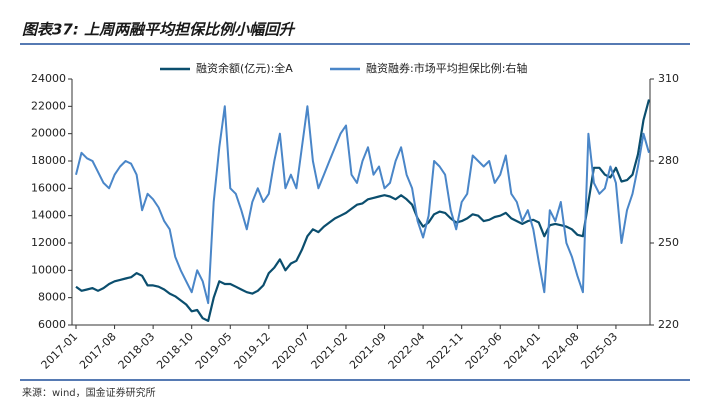  Describe the element at coordinates (599, 351) in the screenshot. I see `x-tick-label: 2025-03` at that location.